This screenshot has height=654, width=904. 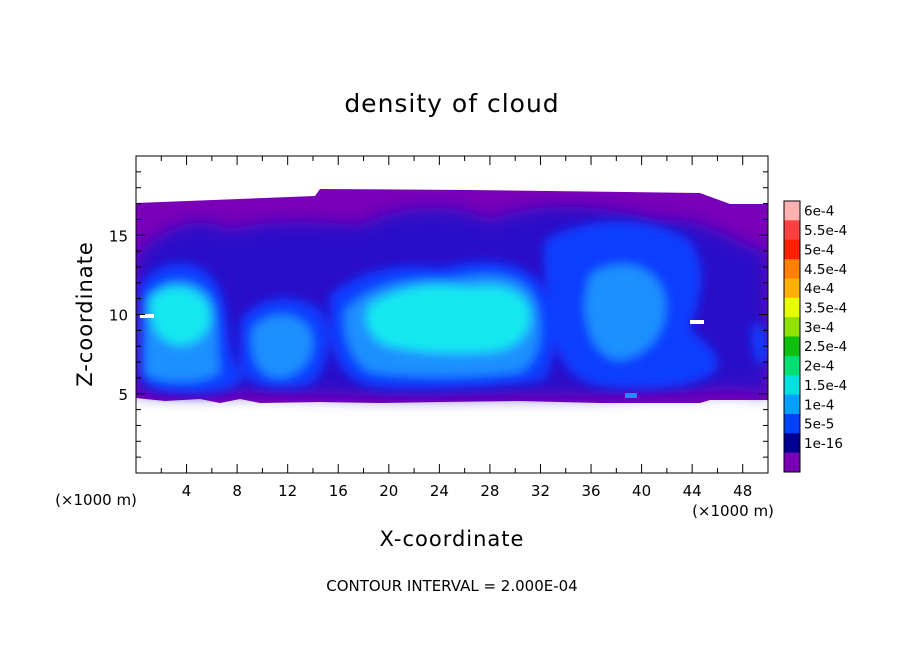 I want to click on y-tick-label: 5, so click(x=123, y=395).